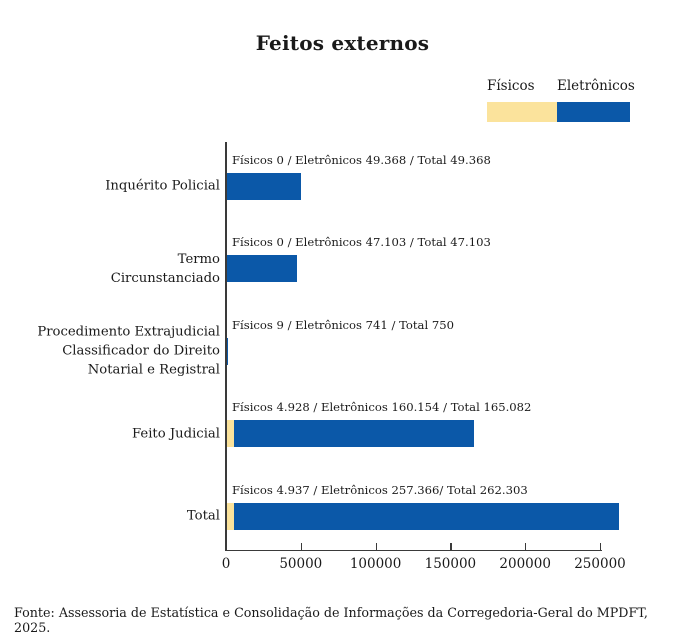 The width and height of the screenshot is (685, 644). What do you see at coordinates (203, 516) in the screenshot?
I see `category-label: Total` at bounding box center [203, 516].